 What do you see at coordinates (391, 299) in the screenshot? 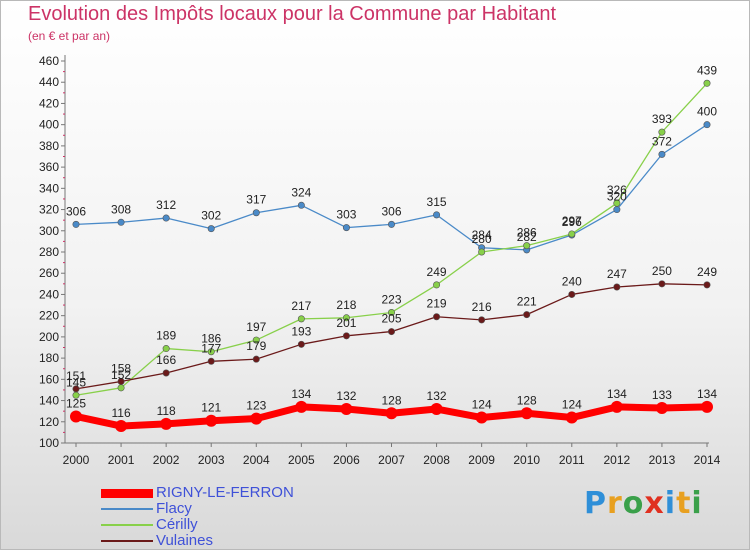
I see `data-label-cerilly: 223` at bounding box center [391, 299].